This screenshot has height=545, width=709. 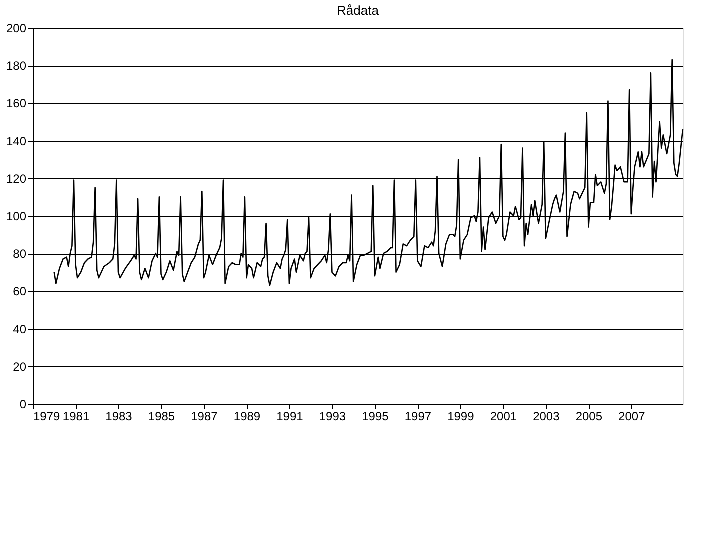 What do you see at coordinates (16, 66) in the screenshot?
I see `y-tick-label: 180` at bounding box center [16, 66].